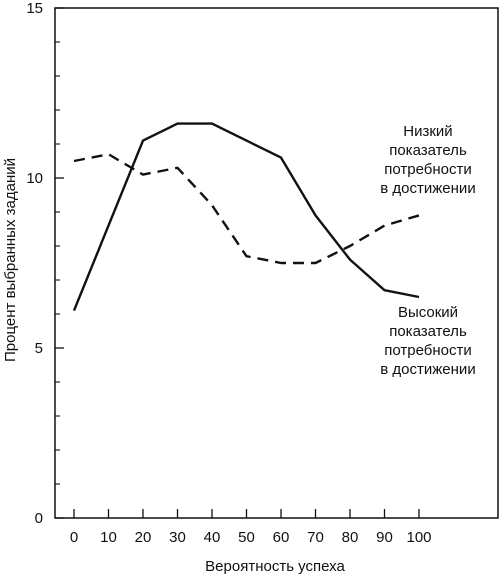 The image size is (500, 575). I want to click on x-axis-ticks: 0 10 20 30 40 50 60 70 80 90 100, so click(251, 527).